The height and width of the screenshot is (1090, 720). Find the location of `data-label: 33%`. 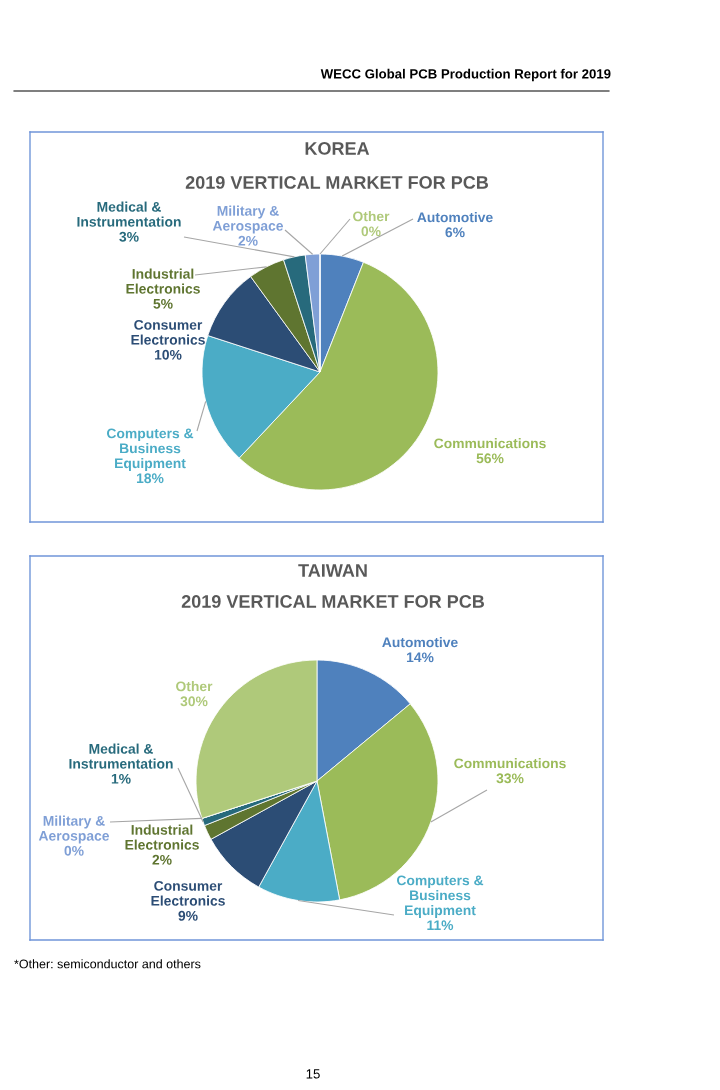

data-label: 33% is located at coordinates (510, 778).